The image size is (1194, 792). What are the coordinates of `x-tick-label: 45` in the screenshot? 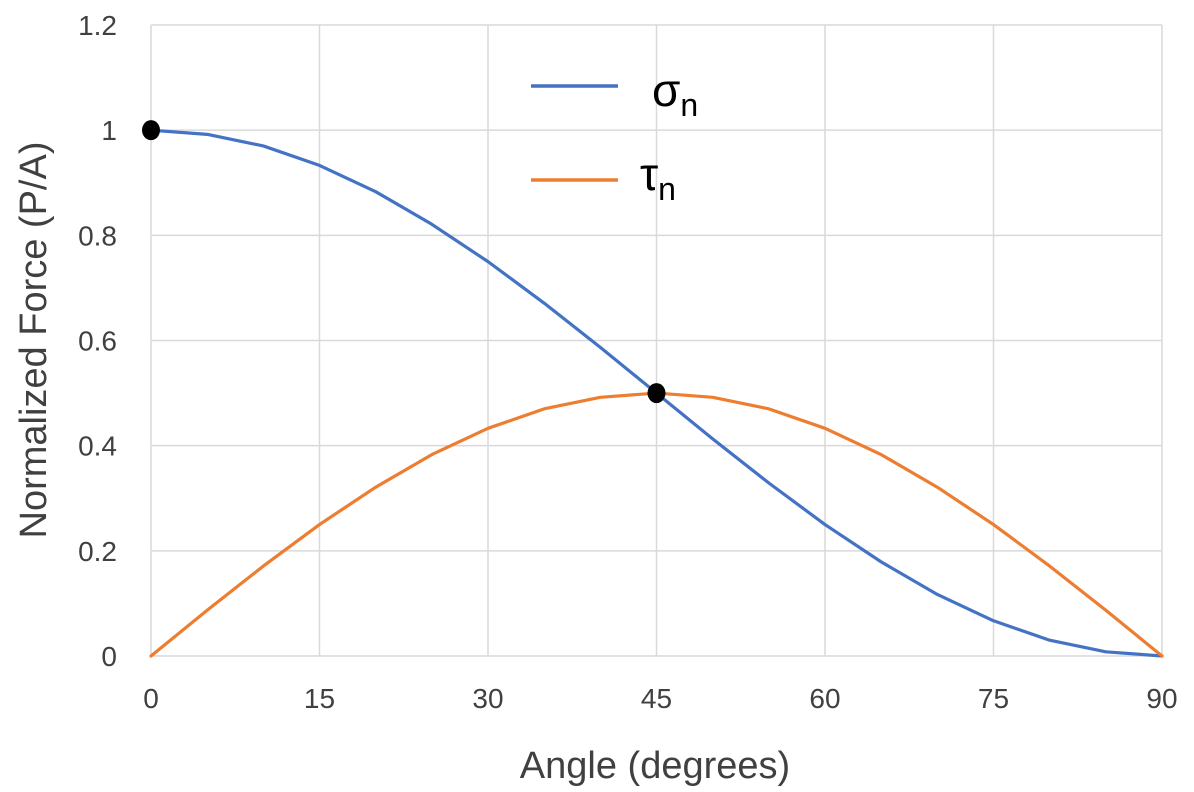 It's located at (656, 698).